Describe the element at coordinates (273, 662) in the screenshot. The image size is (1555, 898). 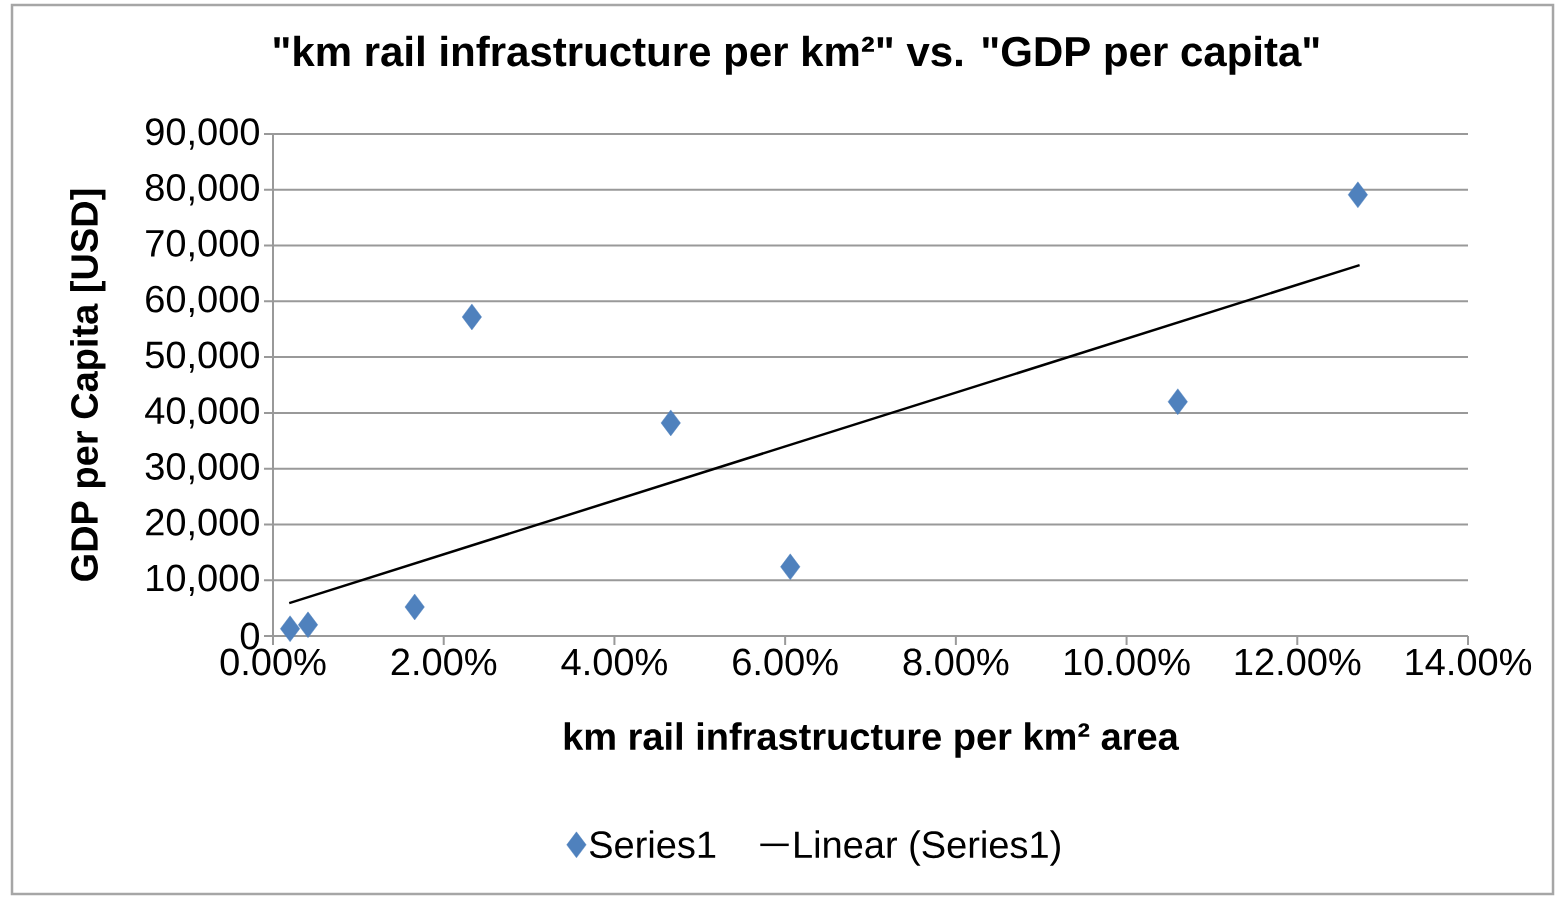
I see `x-tick-label: 0.00%` at that location.